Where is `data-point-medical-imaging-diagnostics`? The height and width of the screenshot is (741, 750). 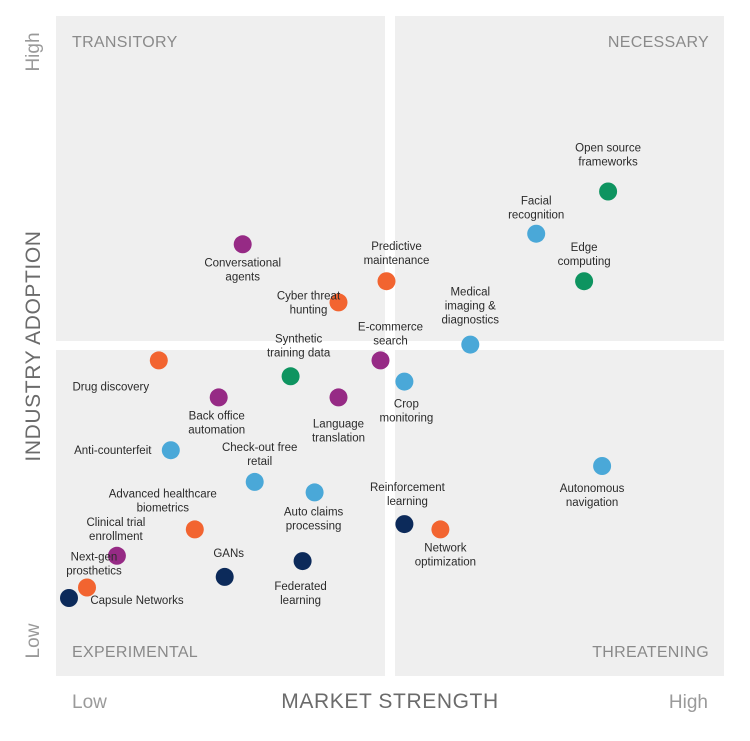 data-point-medical-imaging-diagnostics is located at coordinates (470, 344).